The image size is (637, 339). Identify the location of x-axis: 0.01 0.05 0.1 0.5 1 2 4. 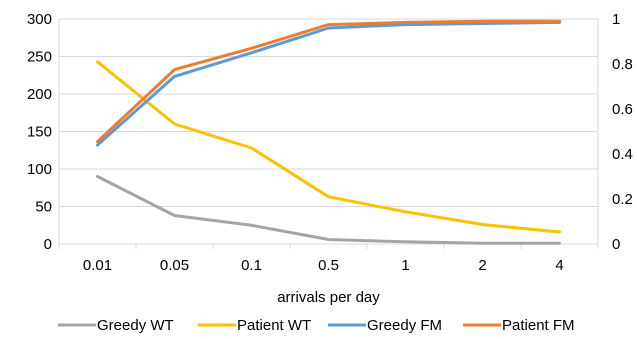
(323, 265).